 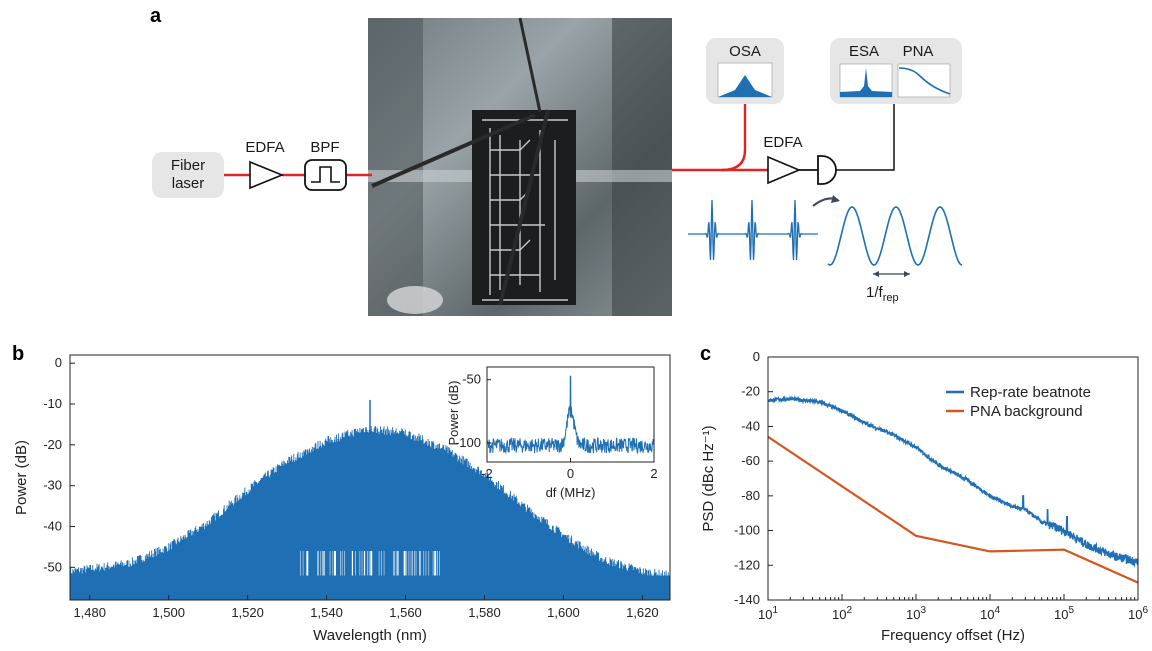 I want to click on pulse-train-icon, so click(x=753, y=230).